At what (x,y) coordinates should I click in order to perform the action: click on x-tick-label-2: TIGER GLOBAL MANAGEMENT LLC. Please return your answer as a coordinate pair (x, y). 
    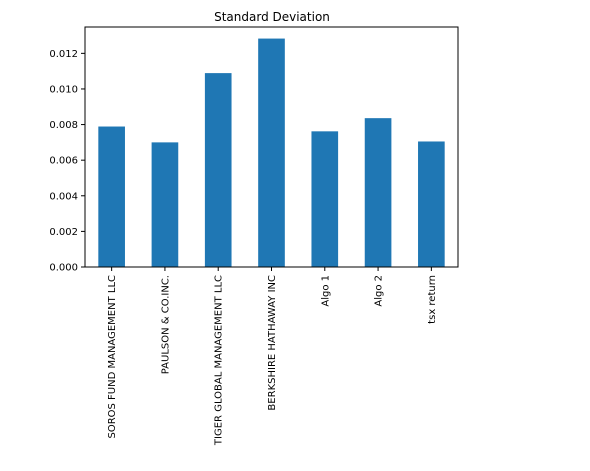
    Looking at the image, I should click on (219, 360).